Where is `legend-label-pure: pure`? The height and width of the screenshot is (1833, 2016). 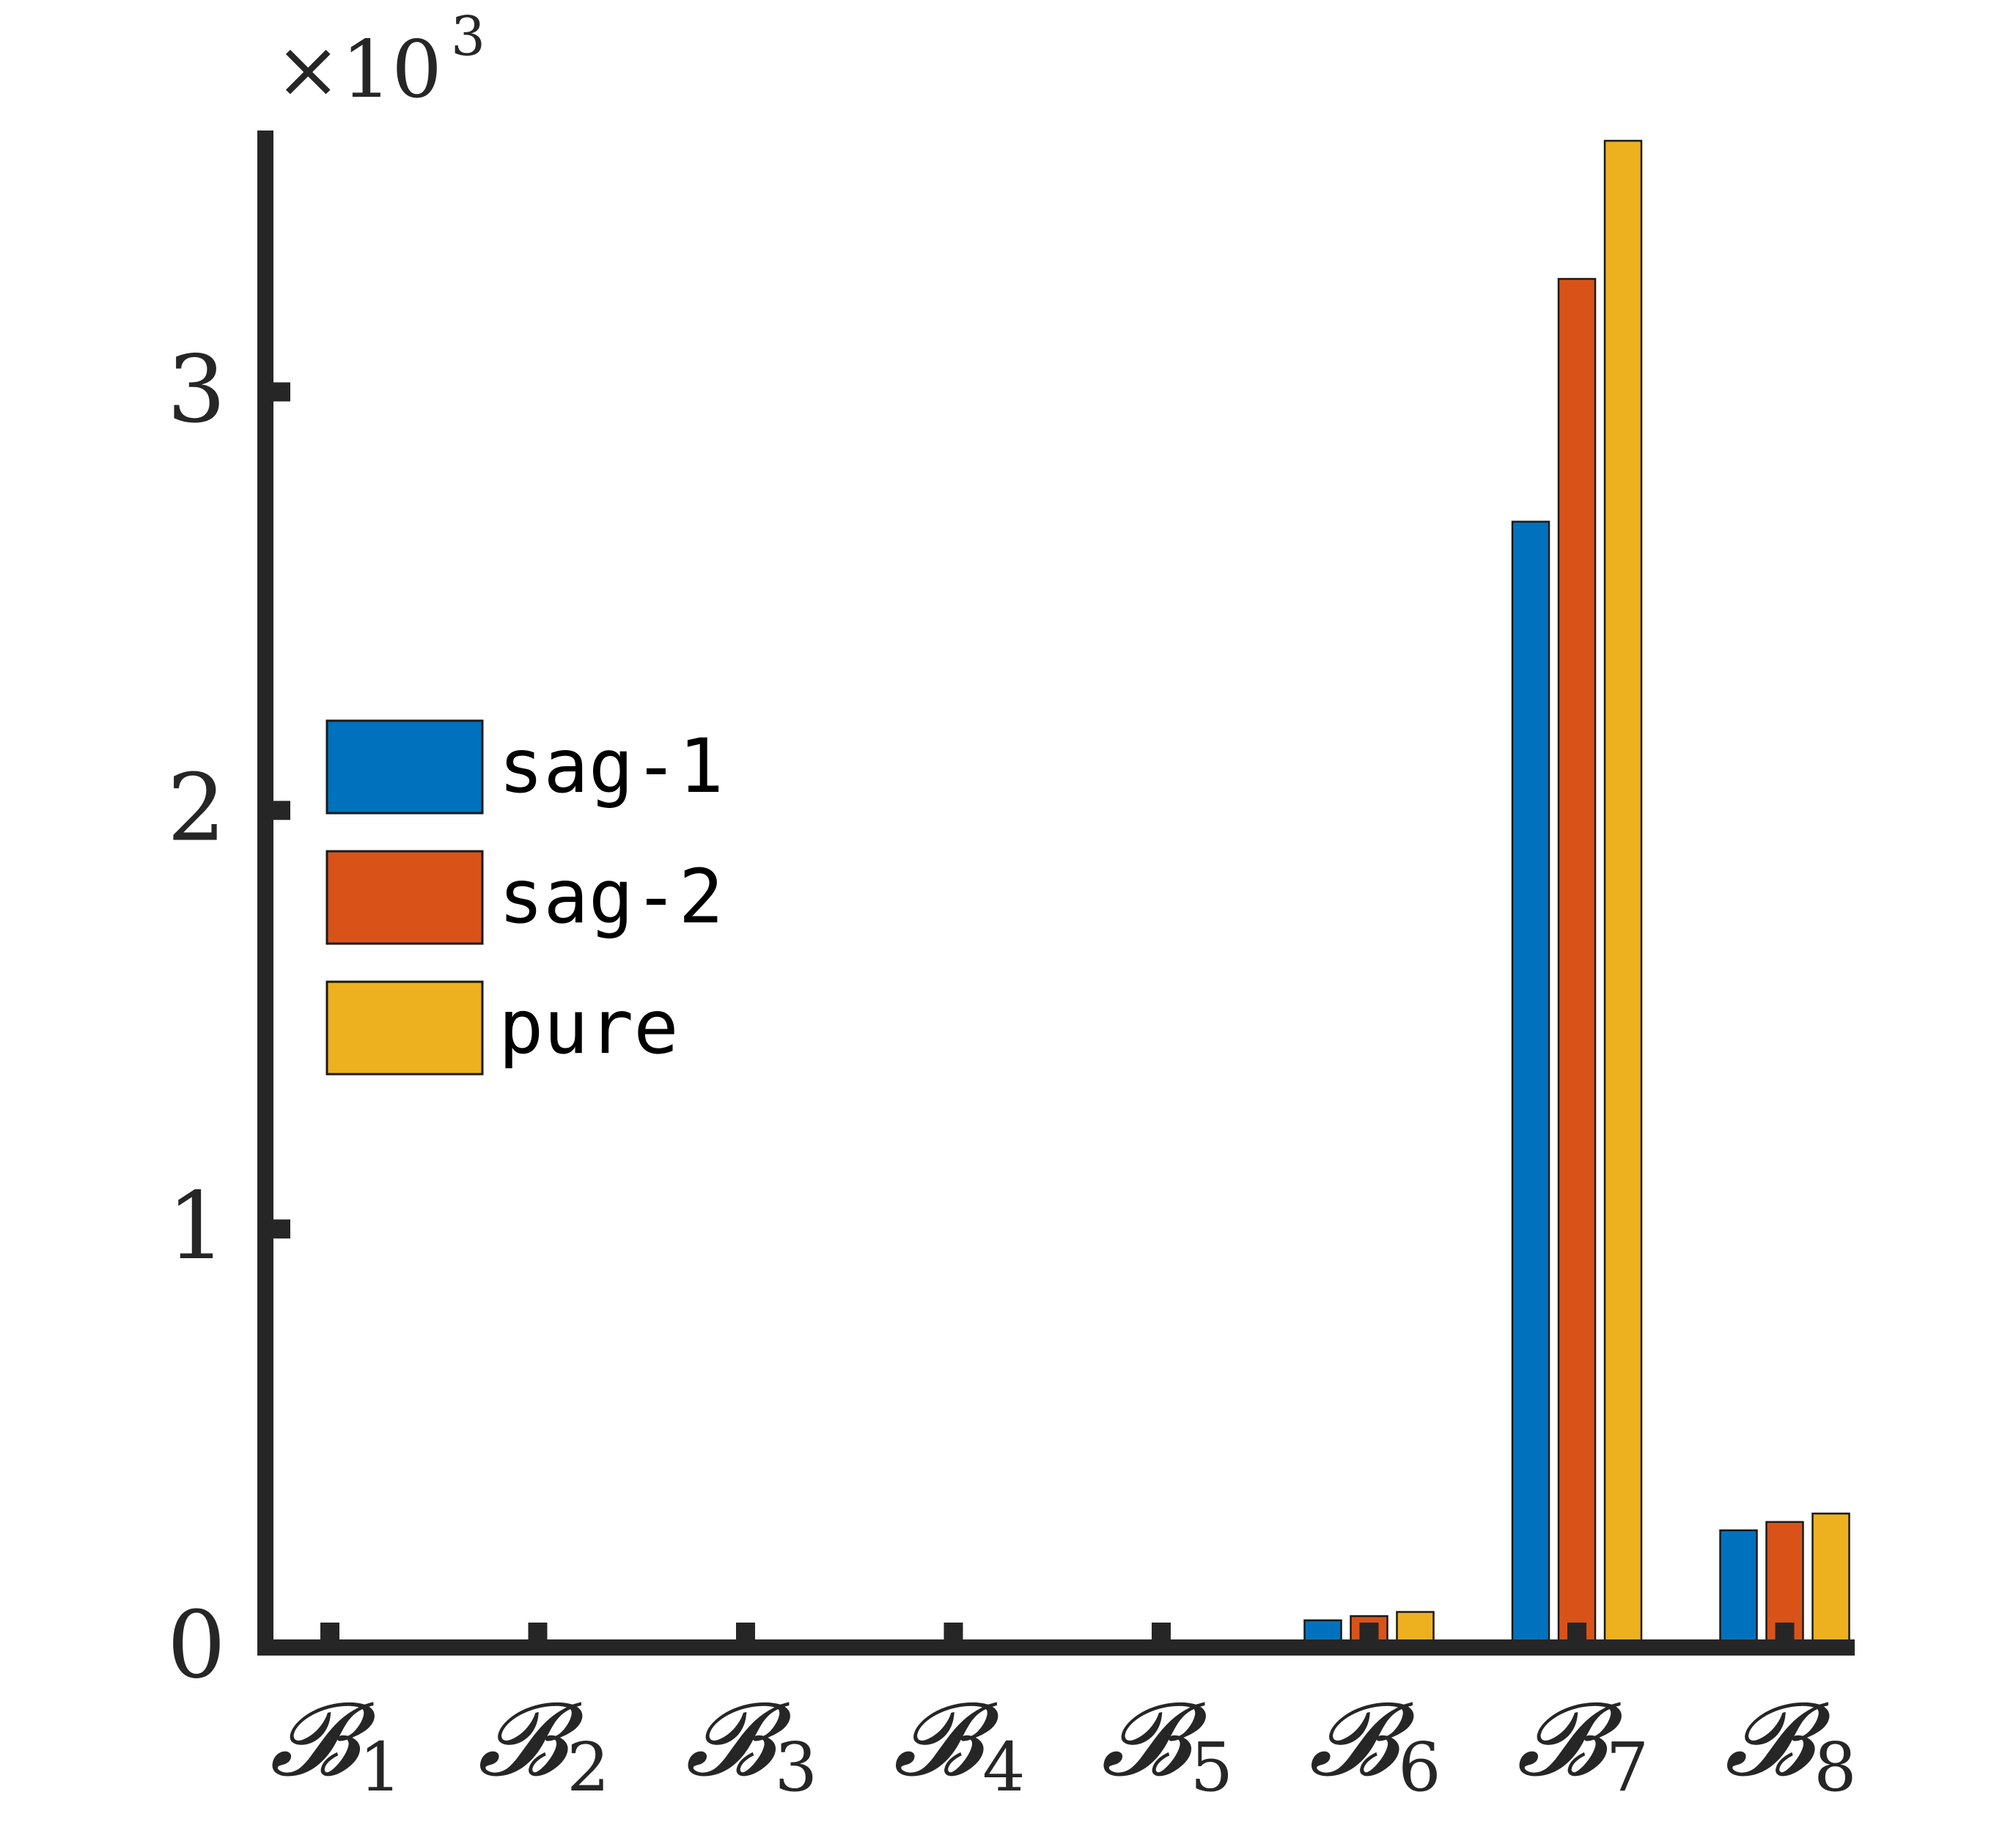
legend-label-pure: pure is located at coordinates (589, 1027).